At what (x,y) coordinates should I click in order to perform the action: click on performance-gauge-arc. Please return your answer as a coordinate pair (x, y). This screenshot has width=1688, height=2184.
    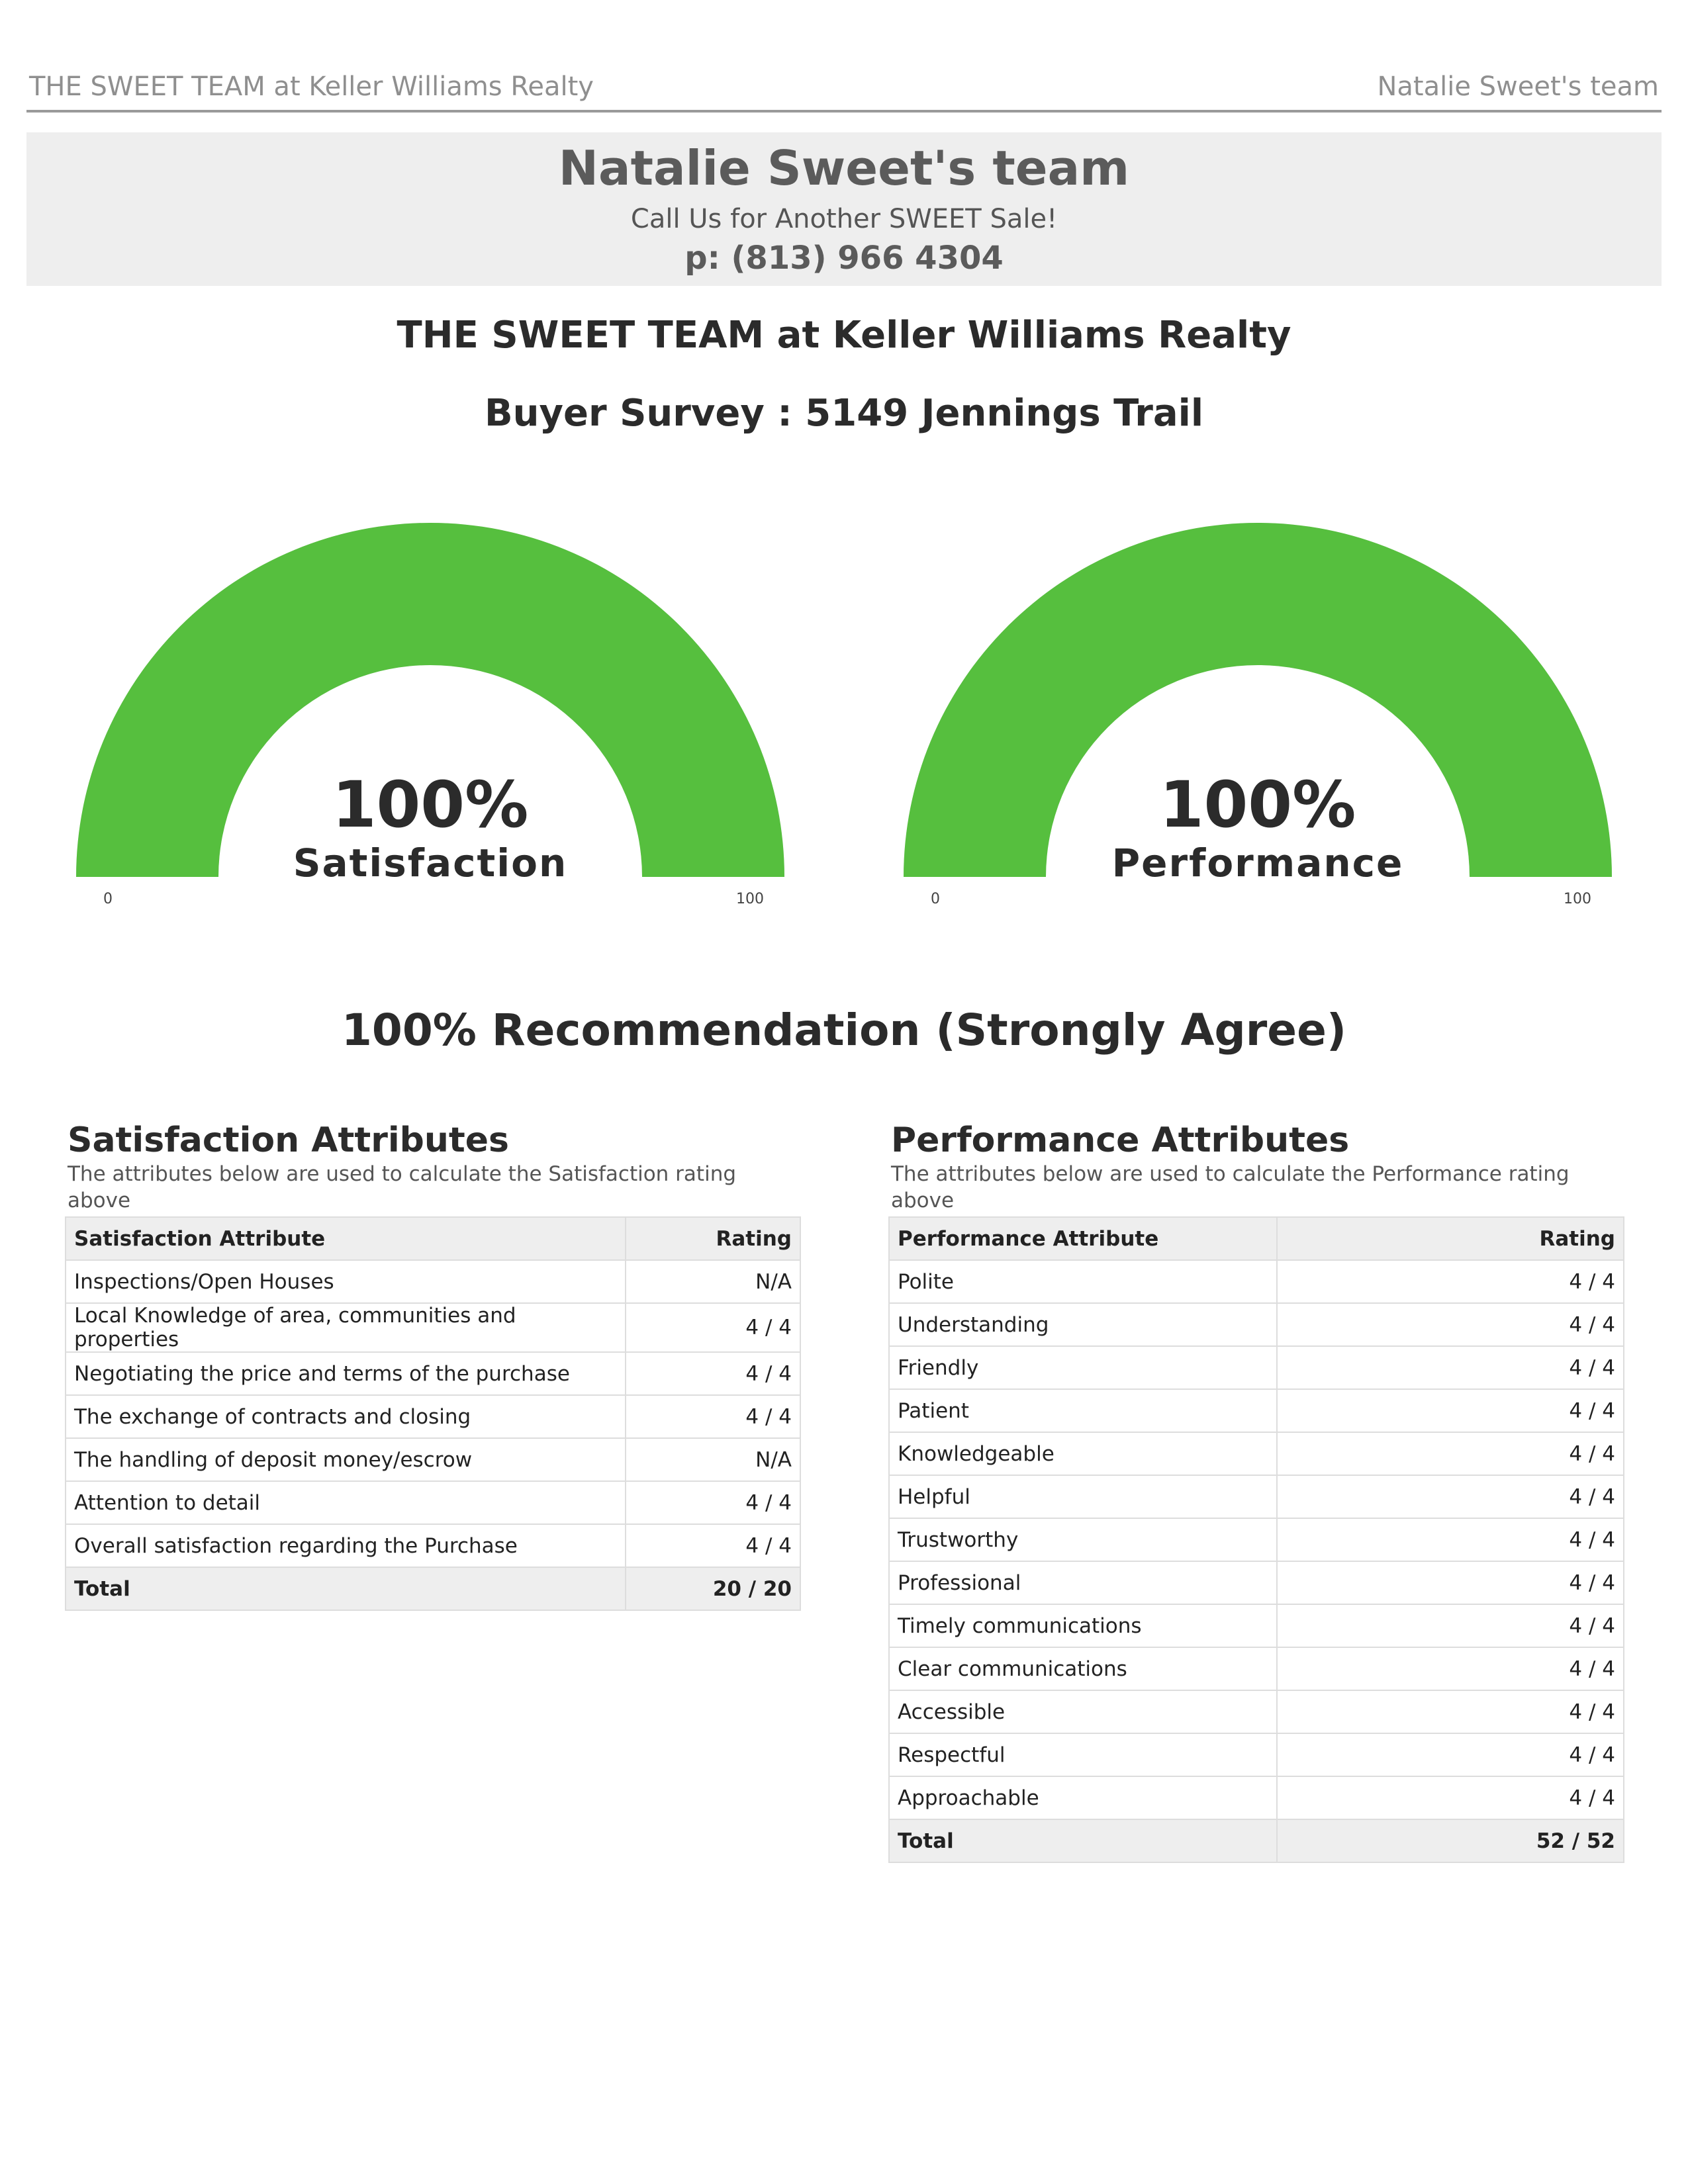
    Looking at the image, I should click on (1258, 700).